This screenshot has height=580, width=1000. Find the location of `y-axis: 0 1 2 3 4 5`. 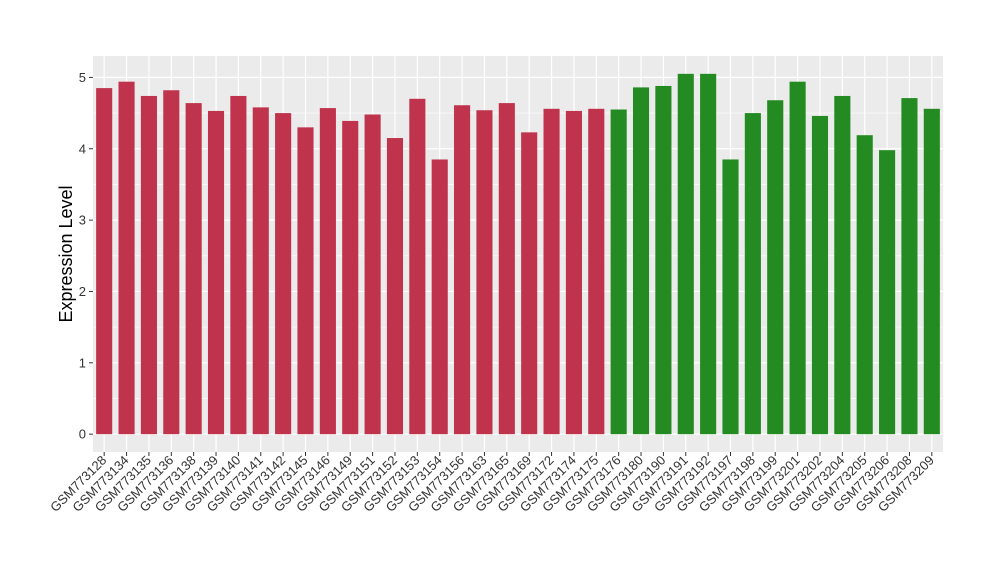

y-axis: 0 1 2 3 4 5 is located at coordinates (86, 256).